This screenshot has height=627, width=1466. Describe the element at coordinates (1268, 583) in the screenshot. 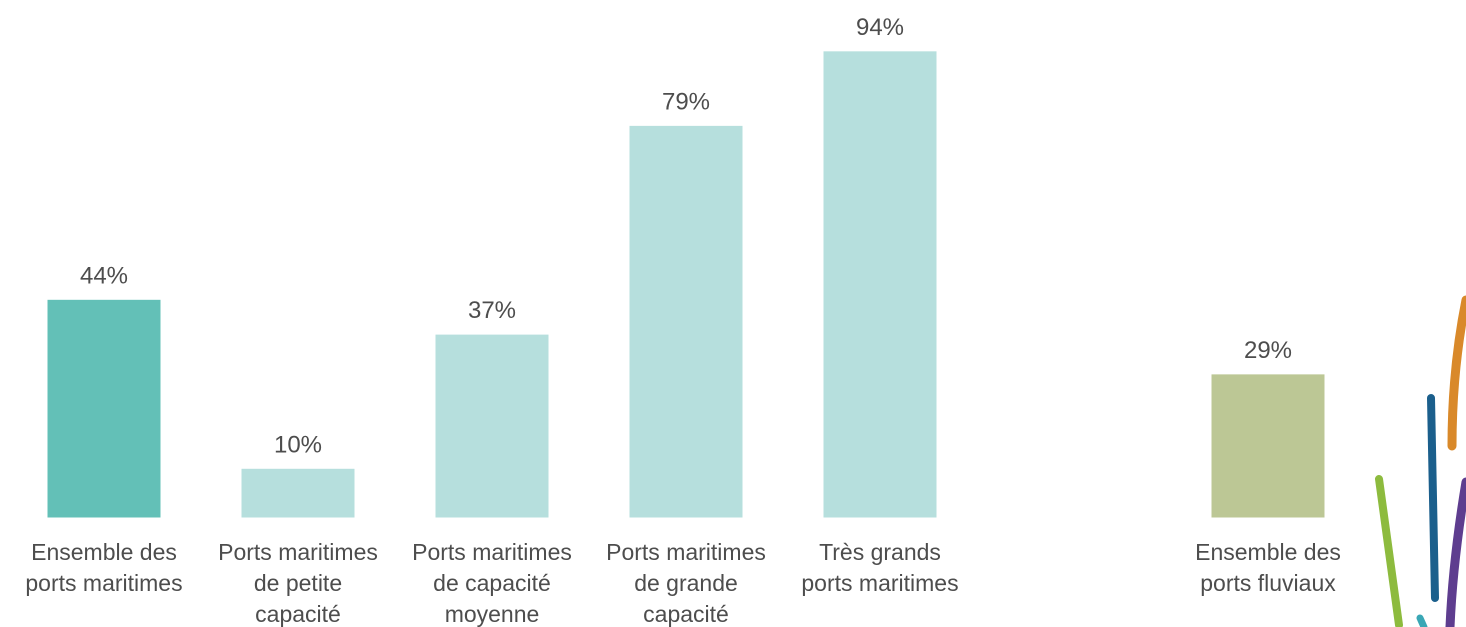

I see `category-label-6-line-2: ports fluviaux` at that location.